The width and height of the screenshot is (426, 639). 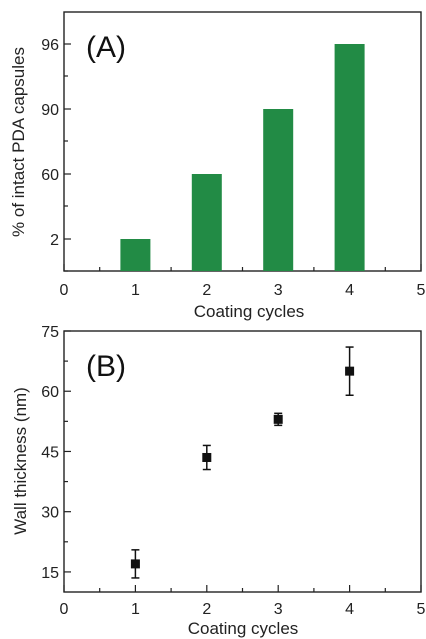 What do you see at coordinates (249, 311) in the screenshot?
I see `panel-a-x-axis-label: Coating cycles` at bounding box center [249, 311].